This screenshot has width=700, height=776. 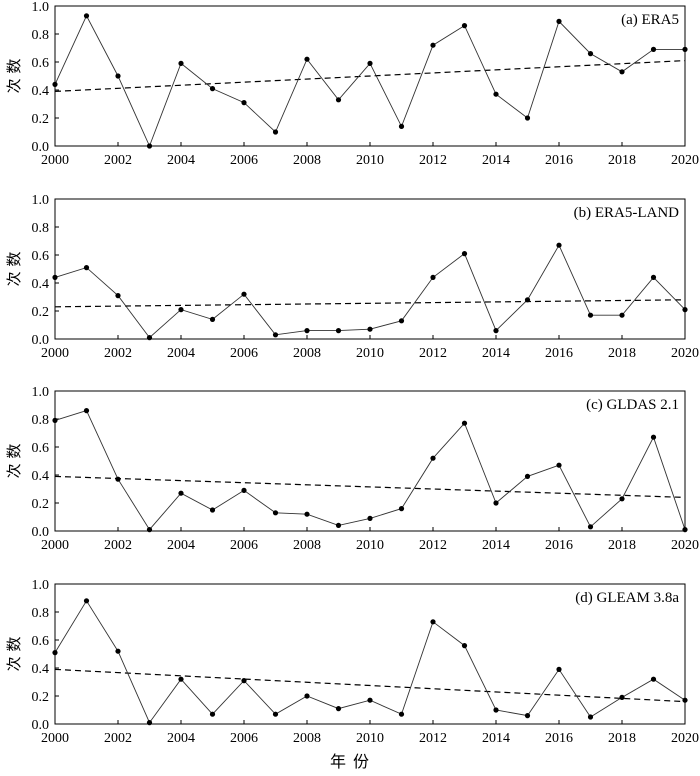 I want to click on panel-title: (c) GLDAS 2.1, so click(x=632, y=405).